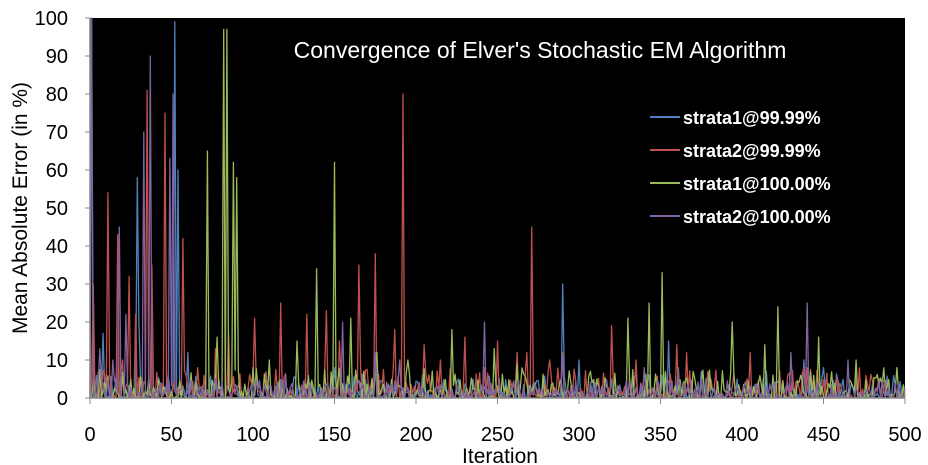 This screenshot has height=465, width=928. What do you see at coordinates (660, 435) in the screenshot?
I see `x-tick-label: 350` at bounding box center [660, 435].